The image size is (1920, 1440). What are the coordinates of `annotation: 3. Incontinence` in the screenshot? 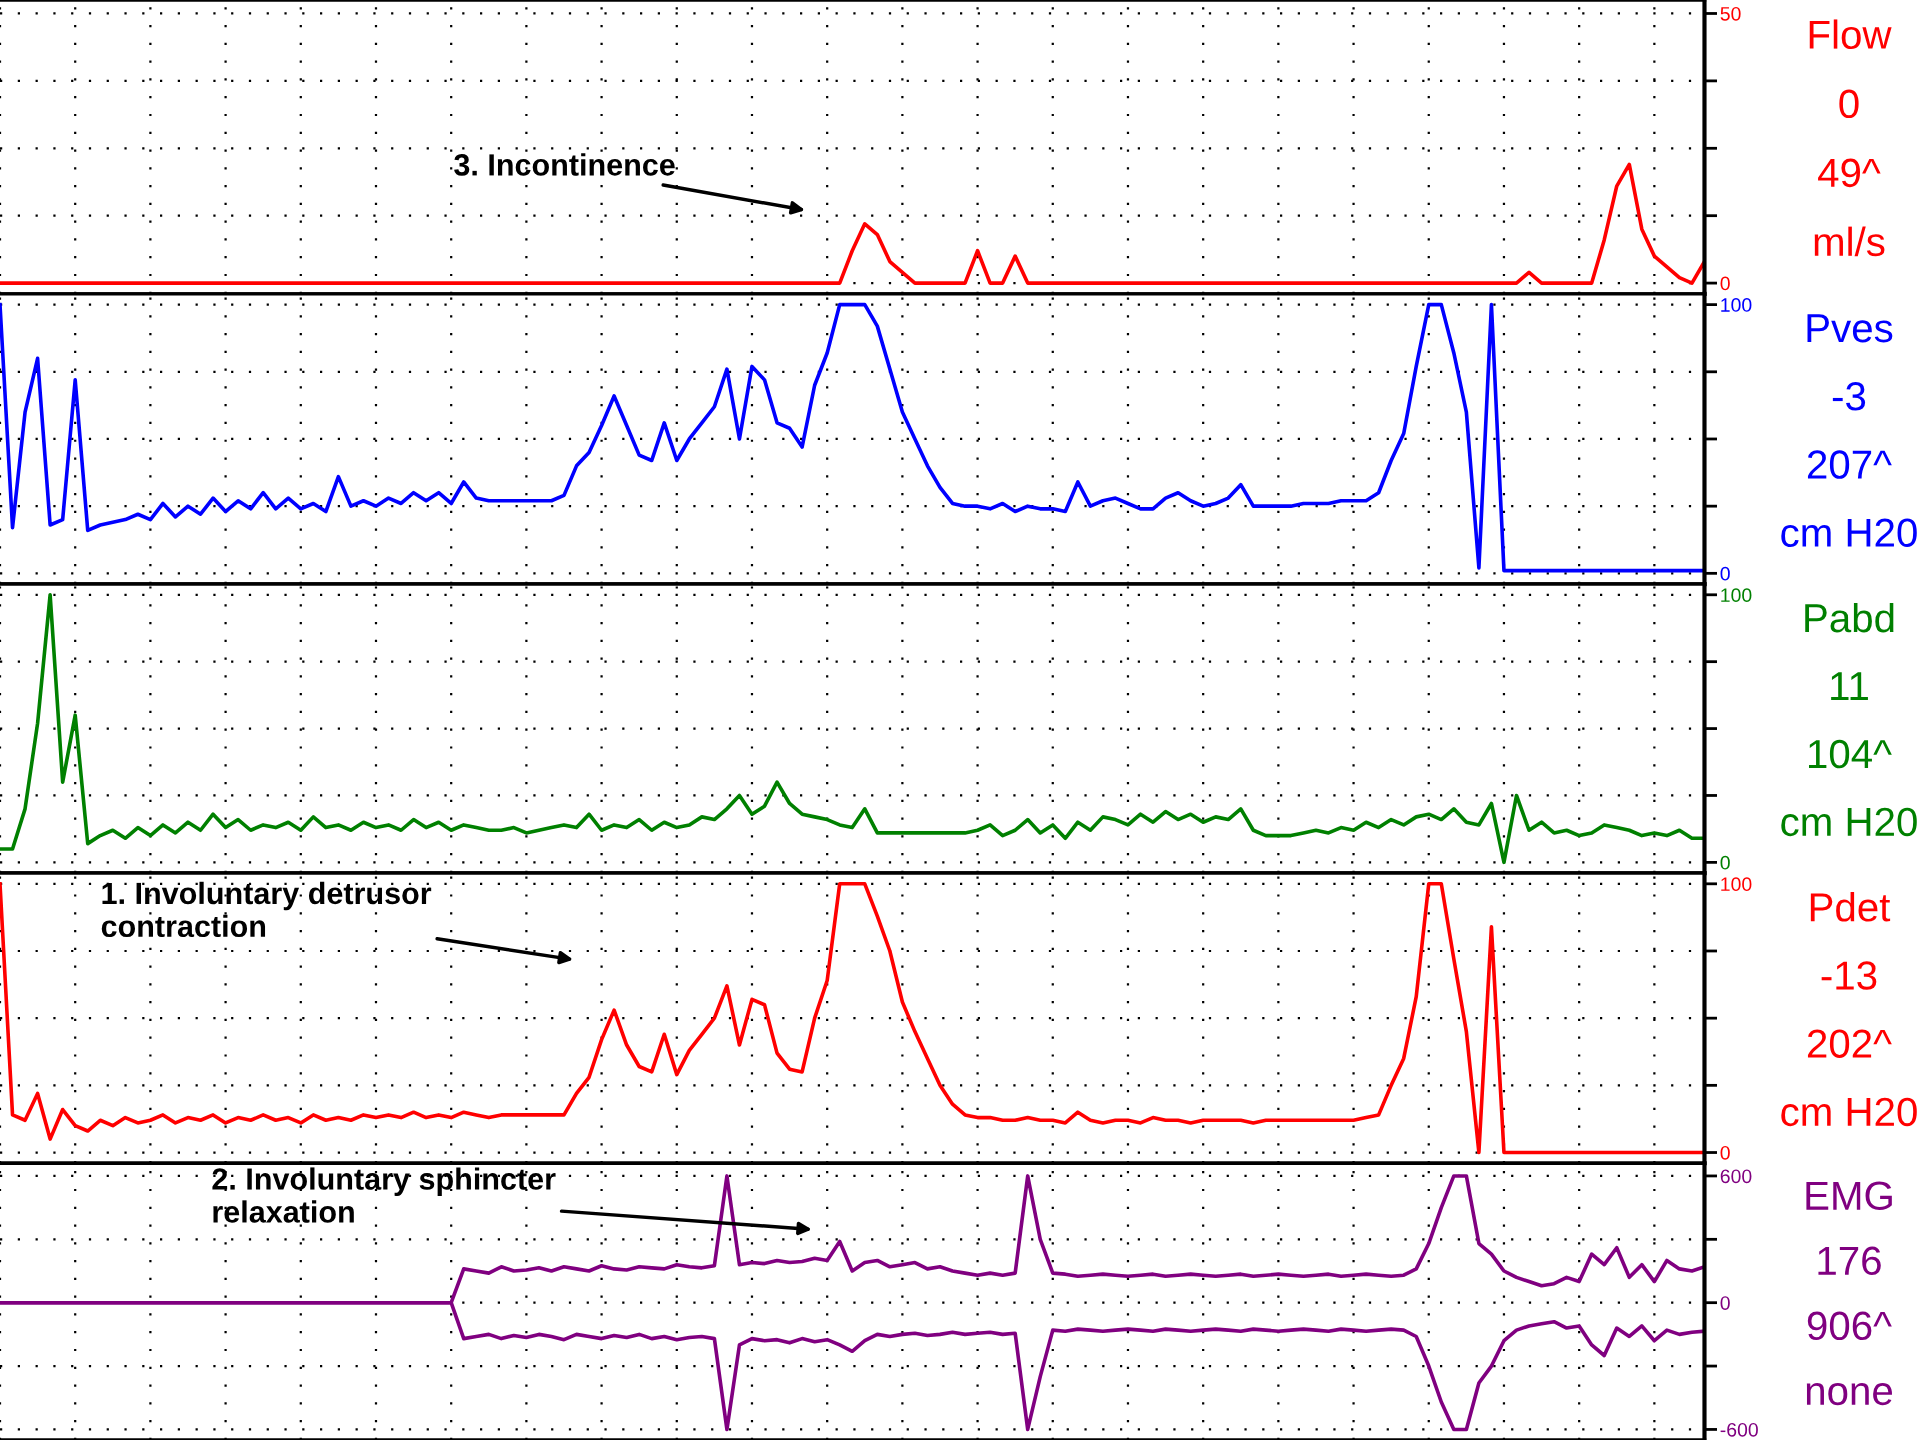 It's located at (564, 164).